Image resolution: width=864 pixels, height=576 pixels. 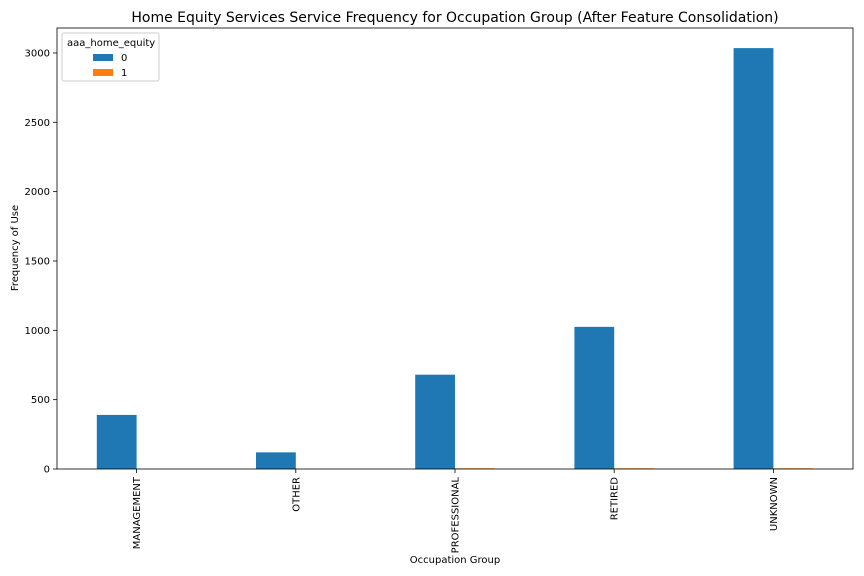 I want to click on y-tick-label: 1000, so click(x=37, y=331).